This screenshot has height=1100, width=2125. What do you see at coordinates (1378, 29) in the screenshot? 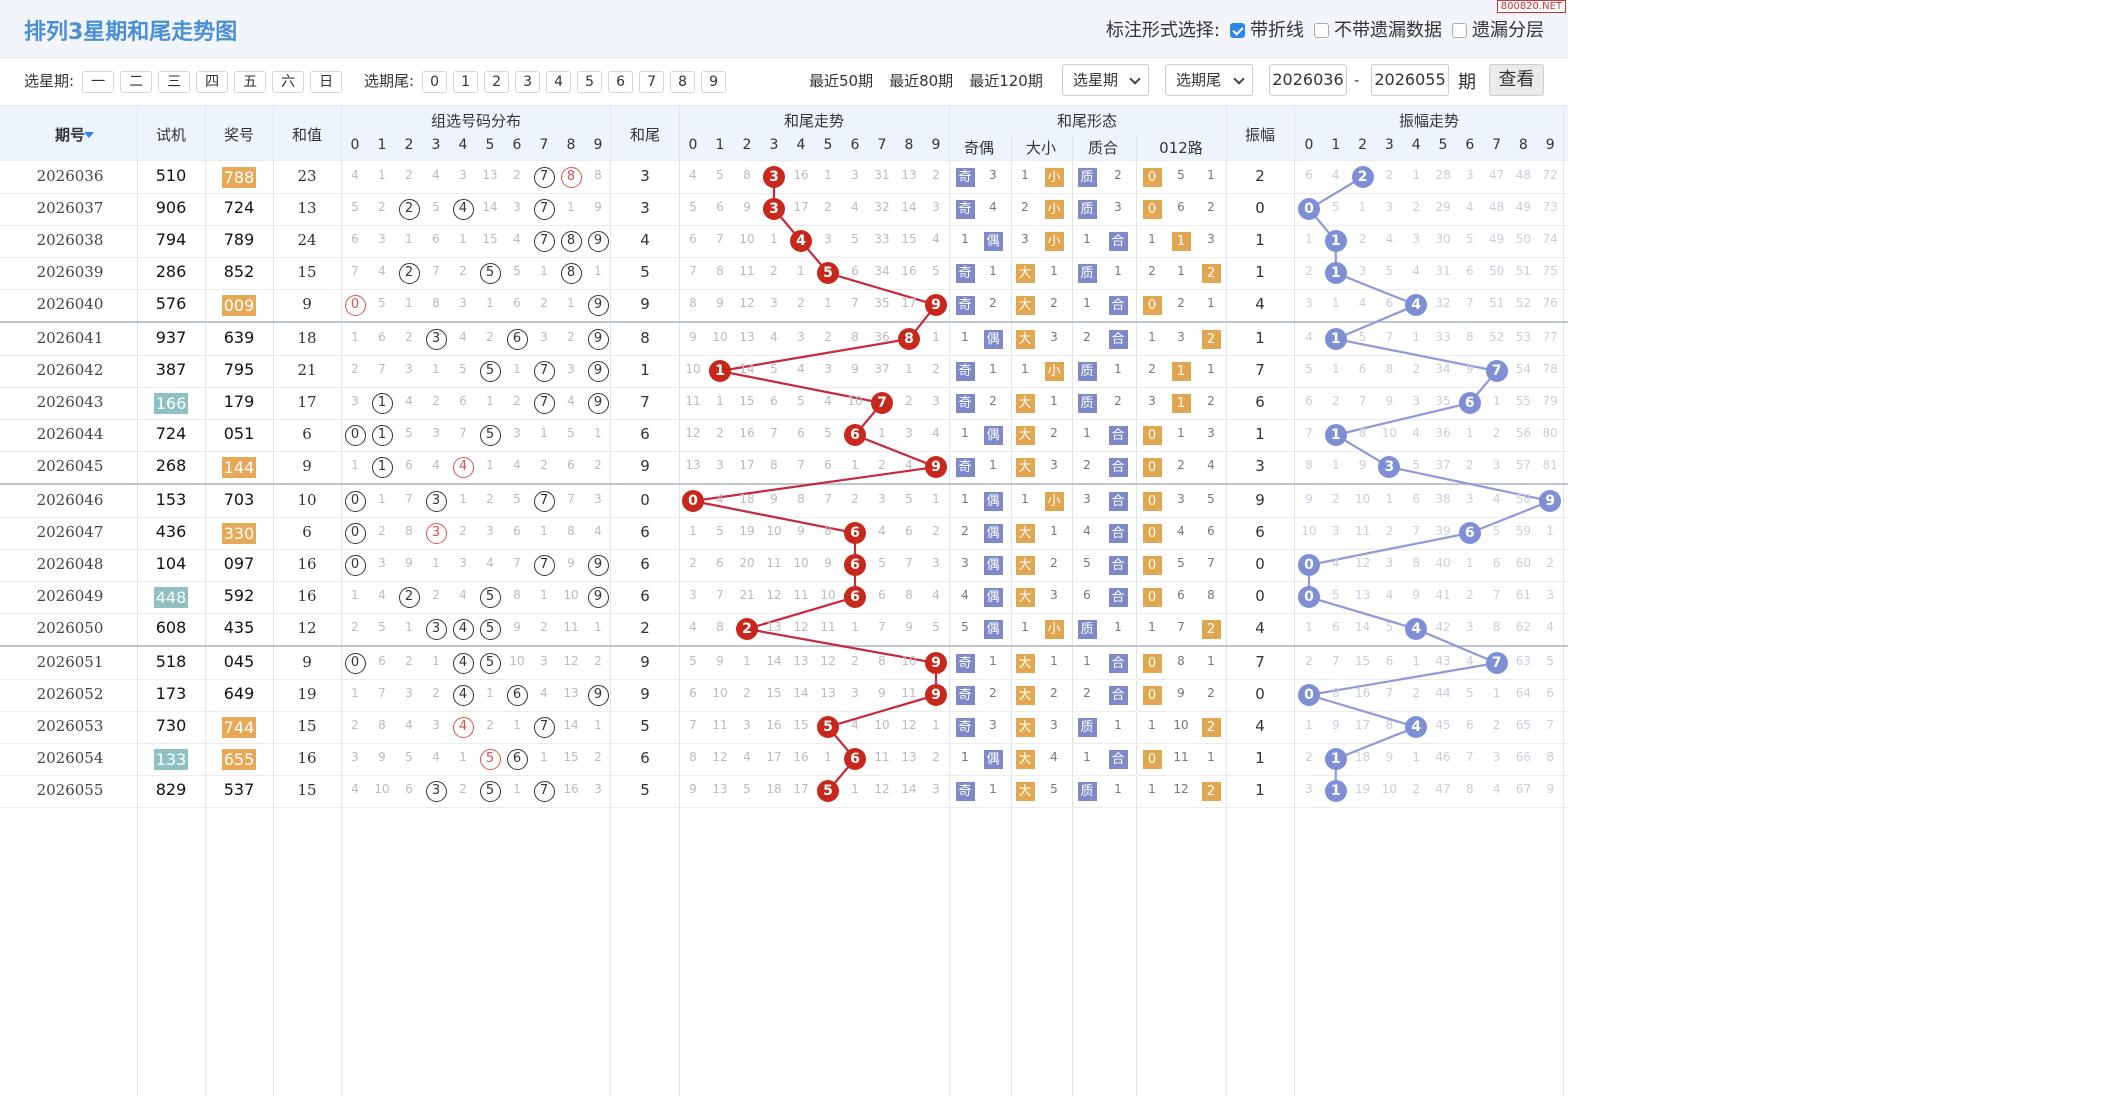
I see `mode-option-no-miss: 不带遗漏数据` at bounding box center [1378, 29].